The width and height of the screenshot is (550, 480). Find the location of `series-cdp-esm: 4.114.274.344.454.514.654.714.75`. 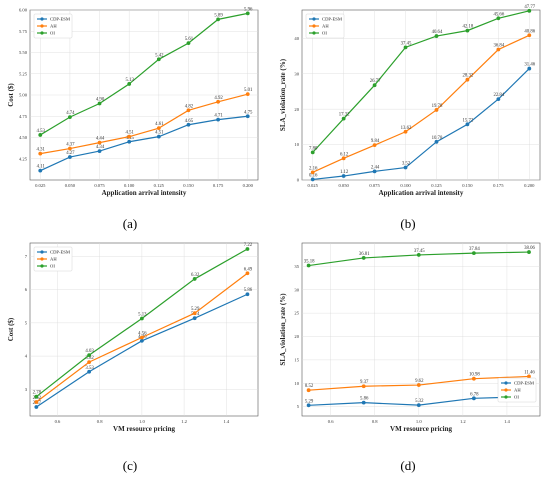

series-cdp-esm: 4.114.274.344.454.514.654.714.75 is located at coordinates (145, 141).